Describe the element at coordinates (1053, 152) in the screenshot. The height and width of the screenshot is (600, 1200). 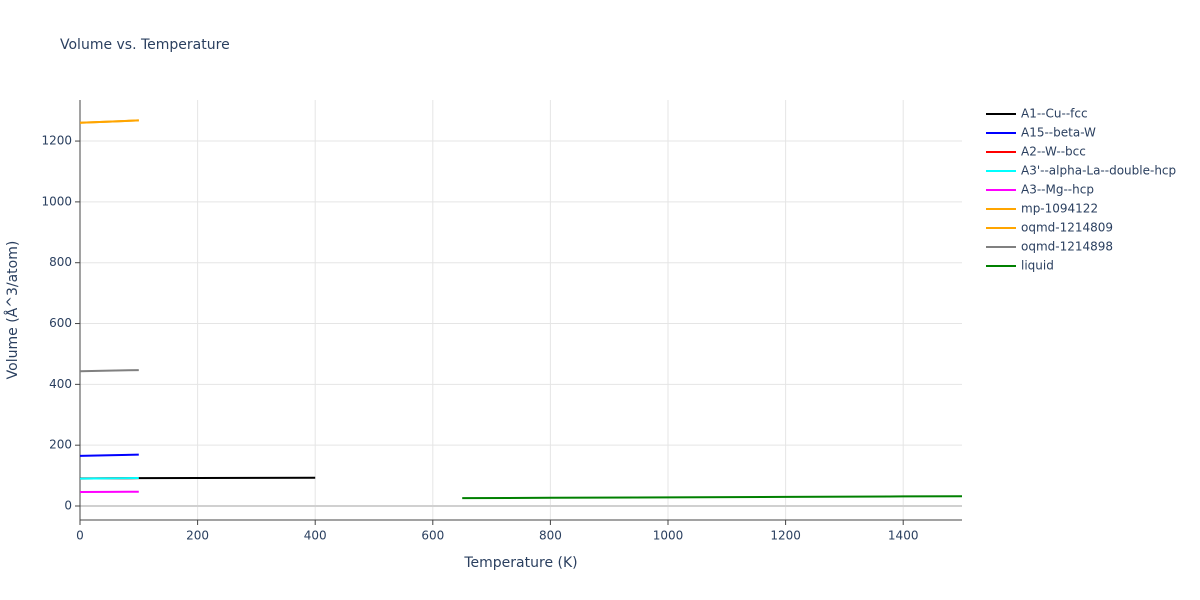
I see `legend-label: A2--W--bcc` at that location.